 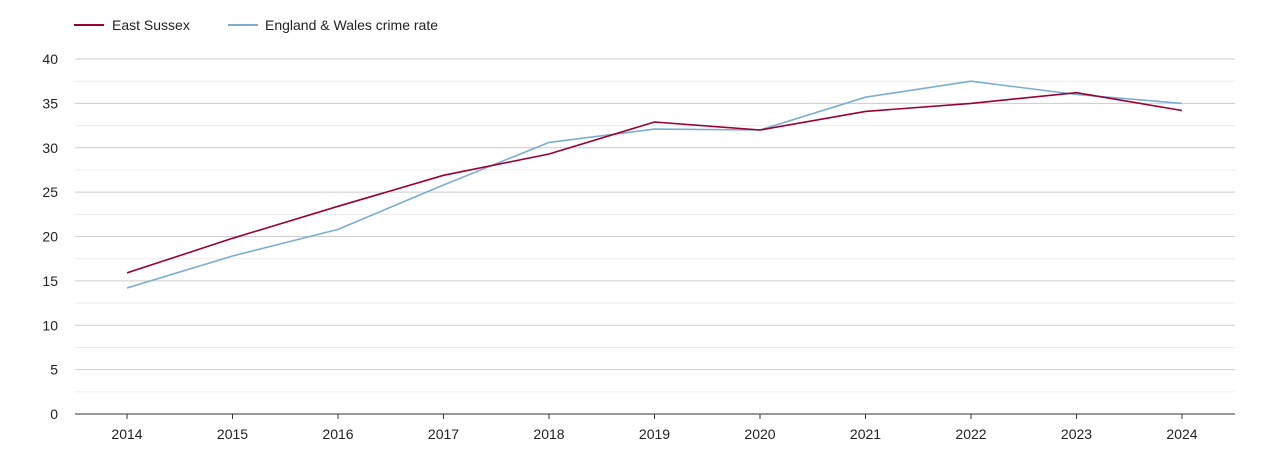 I want to click on y-tick-label: 40, so click(x=50, y=59).